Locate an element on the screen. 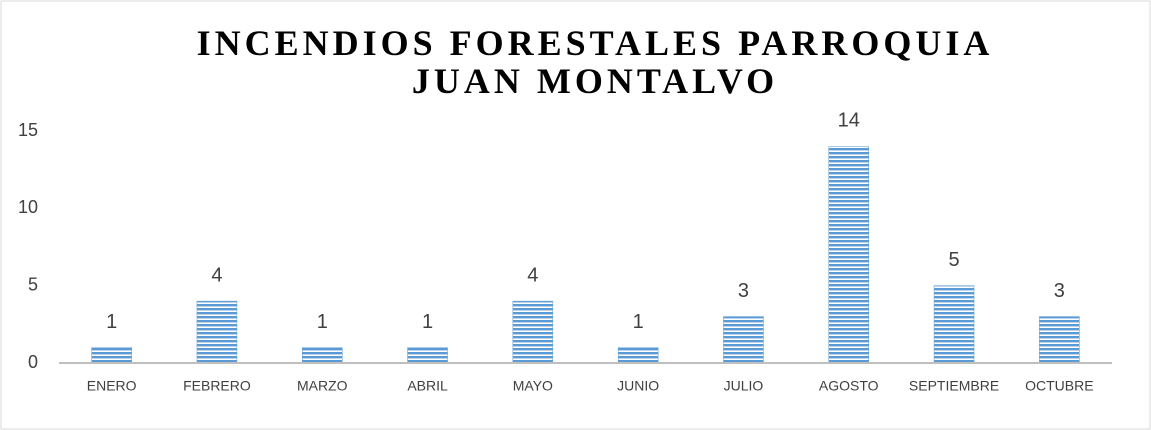 Image resolution: width=1151 pixels, height=430 pixels. y-tick-label: 0 is located at coordinates (33, 362).